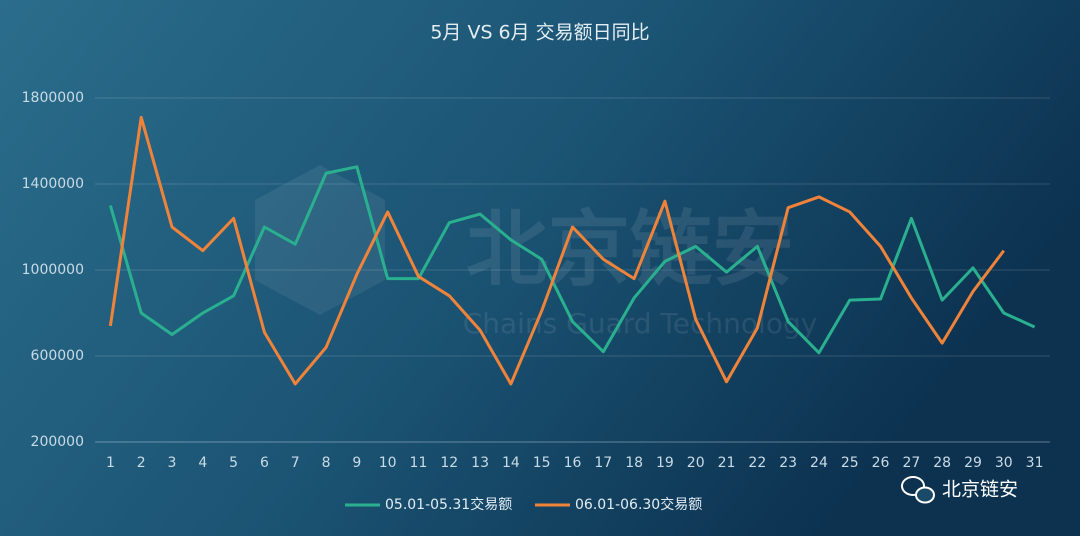  I want to click on x-tick-label: 4, so click(202, 463).